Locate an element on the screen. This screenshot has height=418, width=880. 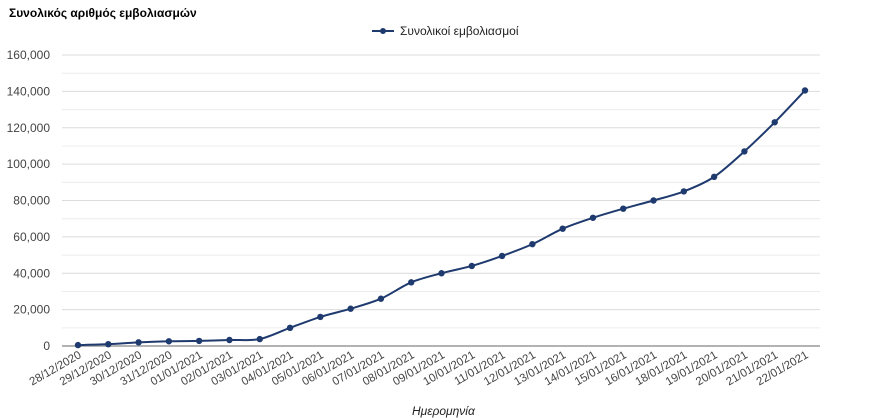
legend: Συνολικοί εμβολιασμοί is located at coordinates (445, 31).